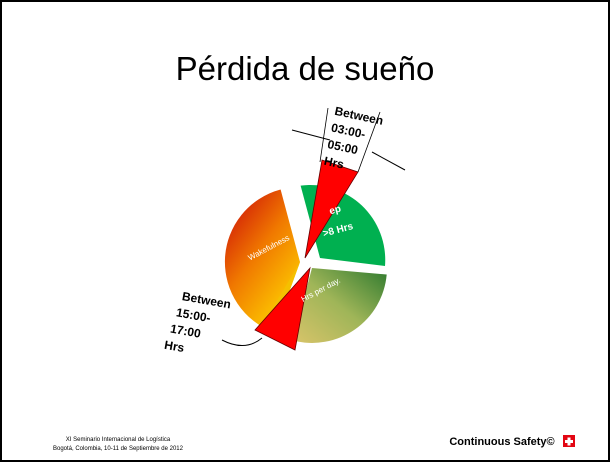  What do you see at coordinates (193, 315) in the screenshot?
I see `callout-text: 15:00-` at bounding box center [193, 315].